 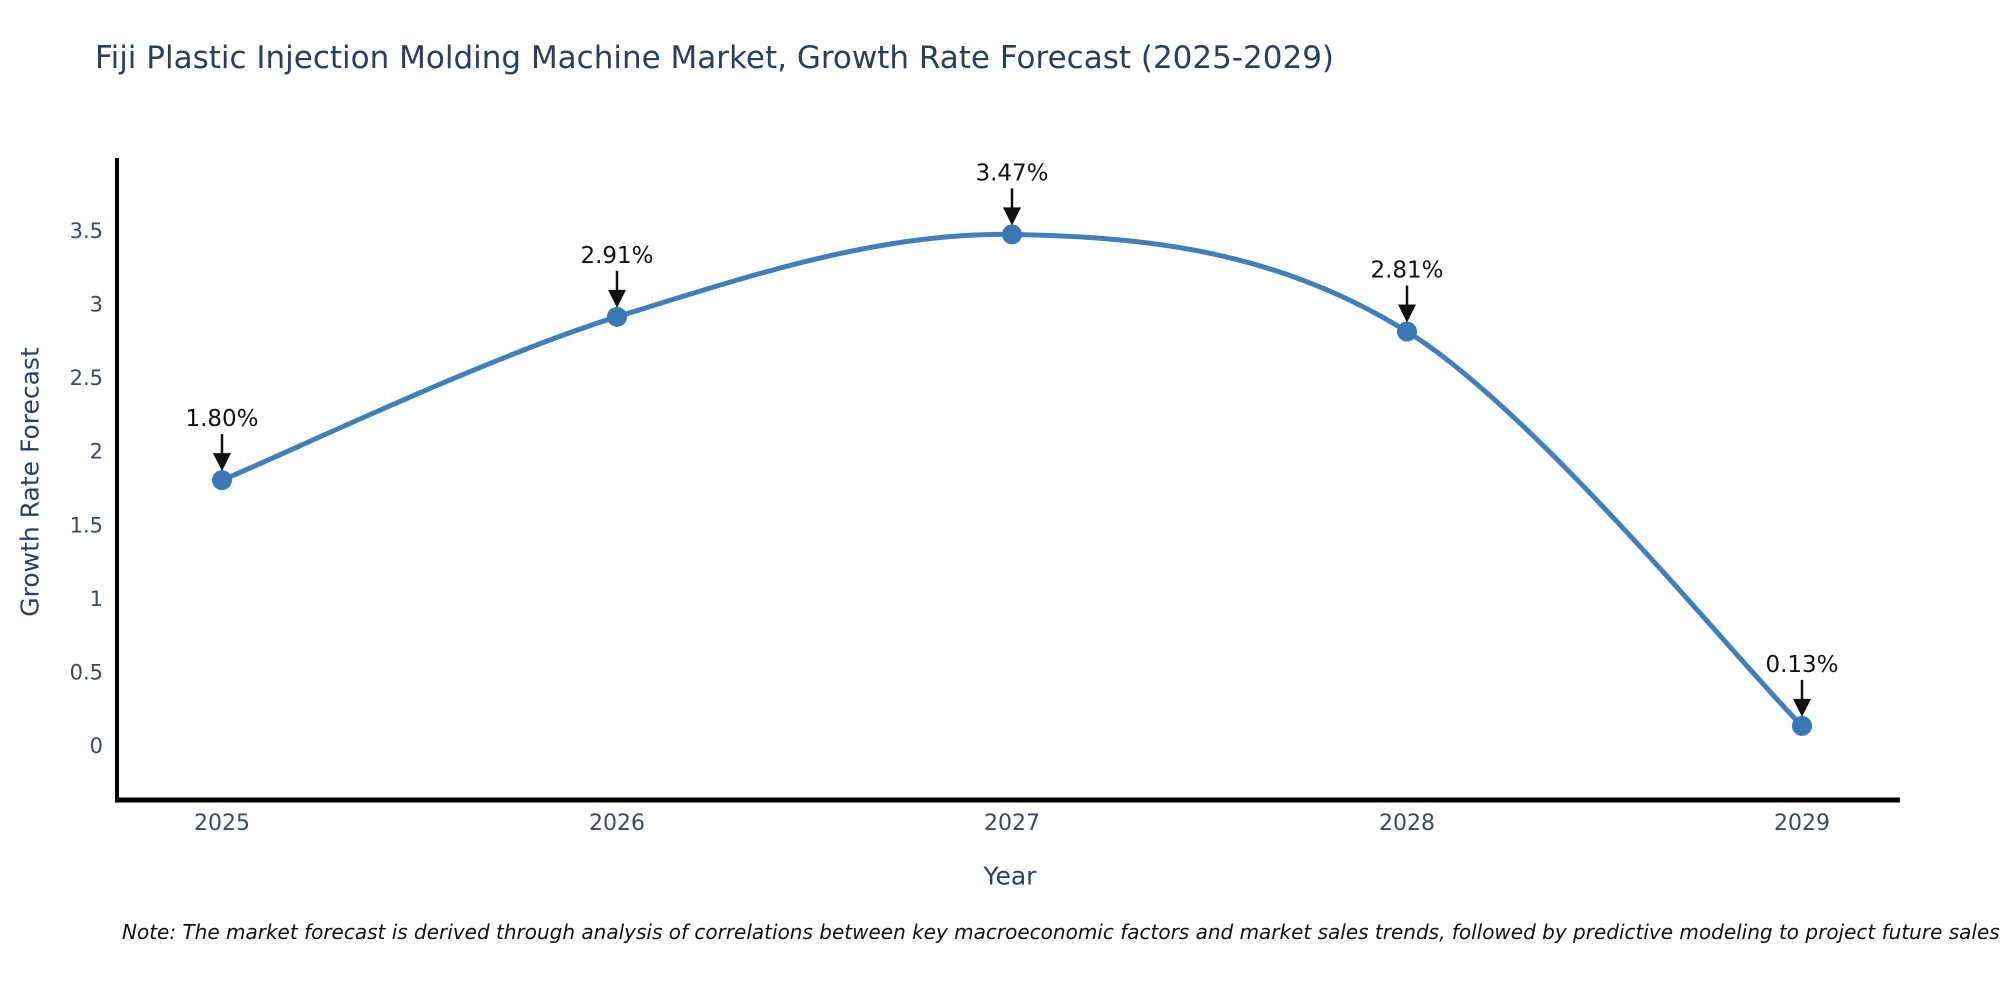 I want to click on y-tick-label: 1.5, so click(x=86, y=525).